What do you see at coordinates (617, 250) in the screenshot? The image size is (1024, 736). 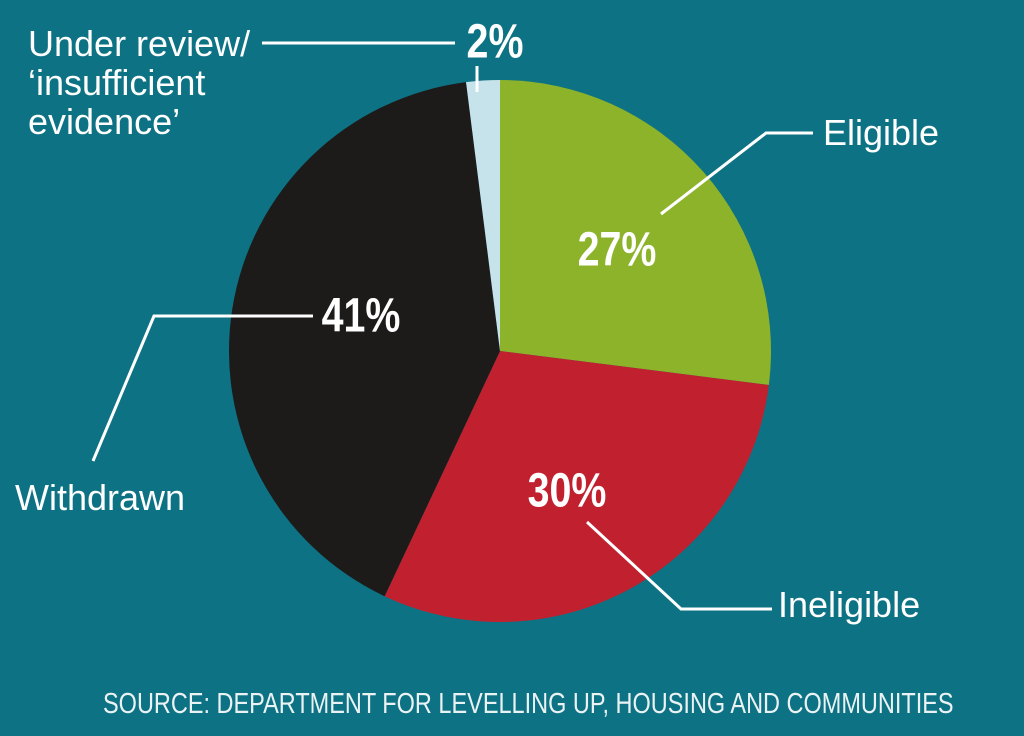 I see `slice-value-label-eligible: 27%` at bounding box center [617, 250].